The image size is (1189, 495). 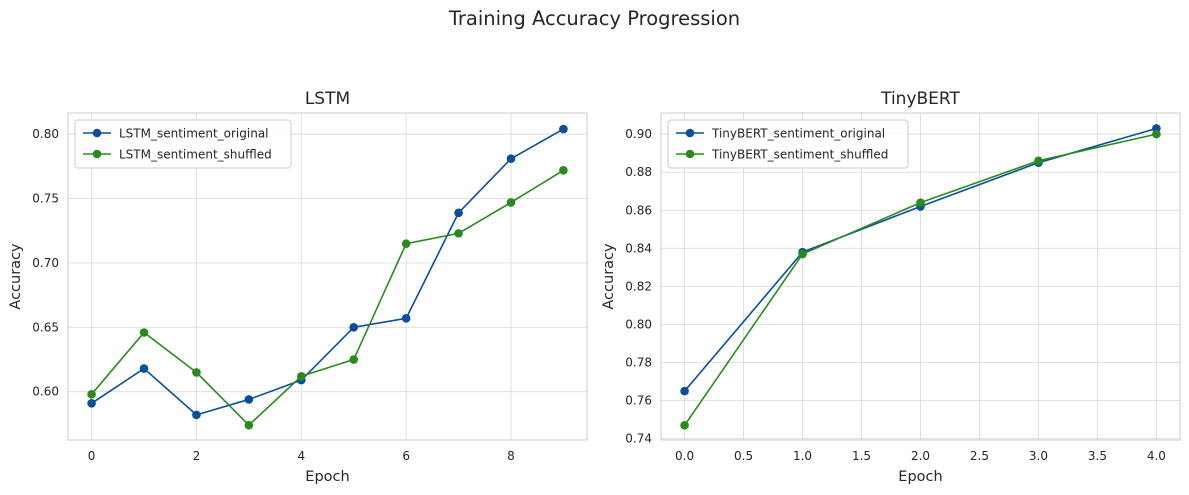 What do you see at coordinates (638, 439) in the screenshot?
I see `chart-1-y-tick-label: 0.74` at bounding box center [638, 439].